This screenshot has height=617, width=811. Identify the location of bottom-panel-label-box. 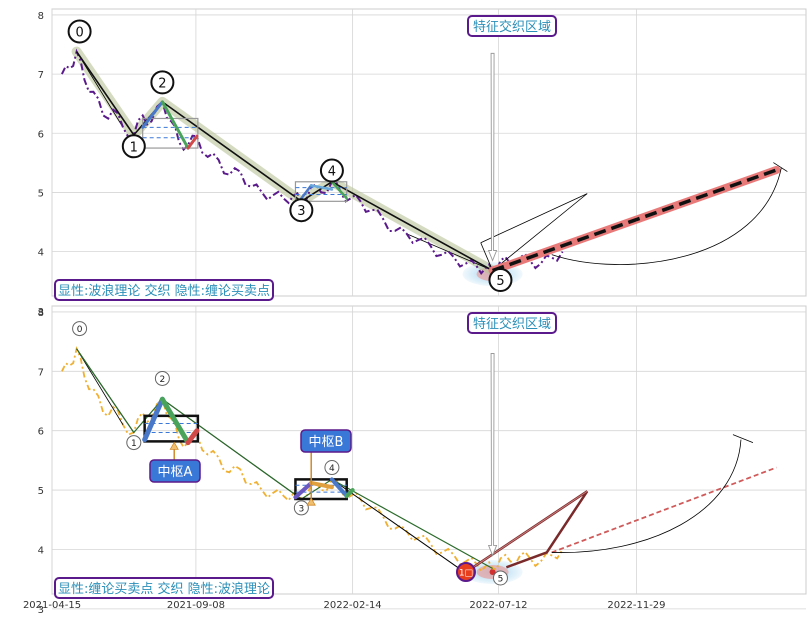
(164, 588).